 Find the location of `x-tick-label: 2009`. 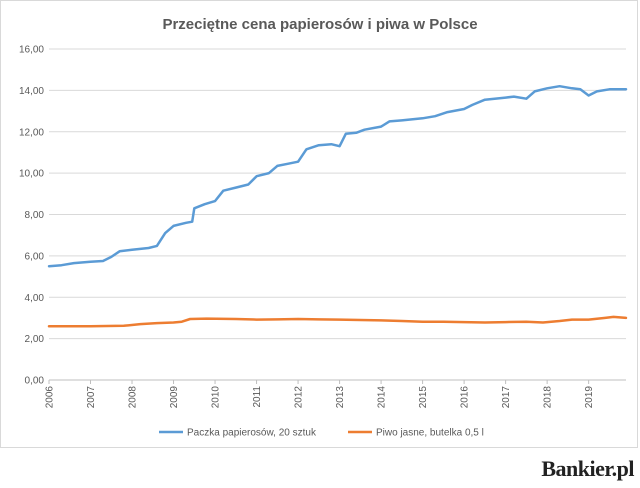

x-tick-label: 2009 is located at coordinates (174, 397).